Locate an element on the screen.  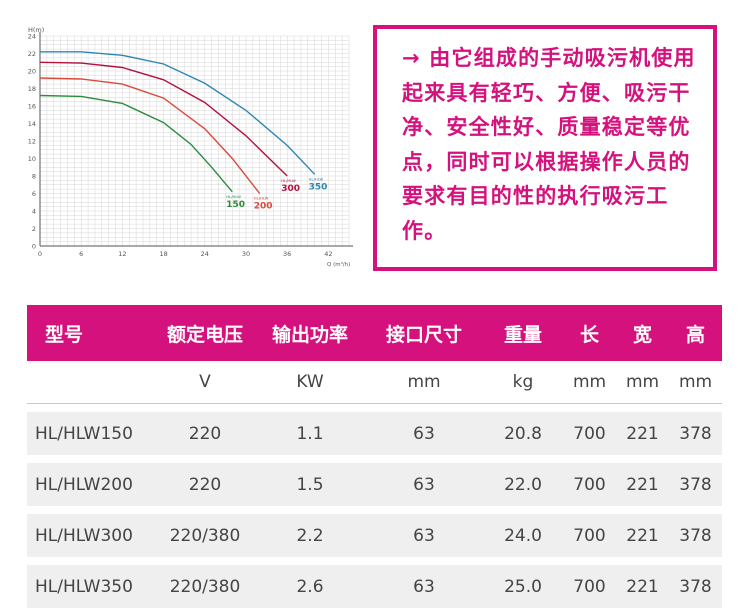
y-tick-label: 24 is located at coordinates (32, 37).